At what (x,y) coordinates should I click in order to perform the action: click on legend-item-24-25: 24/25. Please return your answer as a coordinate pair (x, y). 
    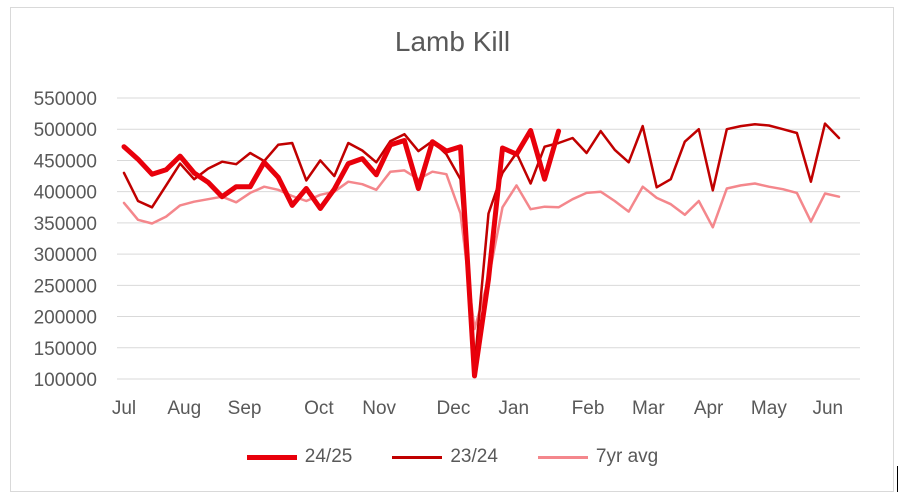
    Looking at the image, I should click on (299, 457).